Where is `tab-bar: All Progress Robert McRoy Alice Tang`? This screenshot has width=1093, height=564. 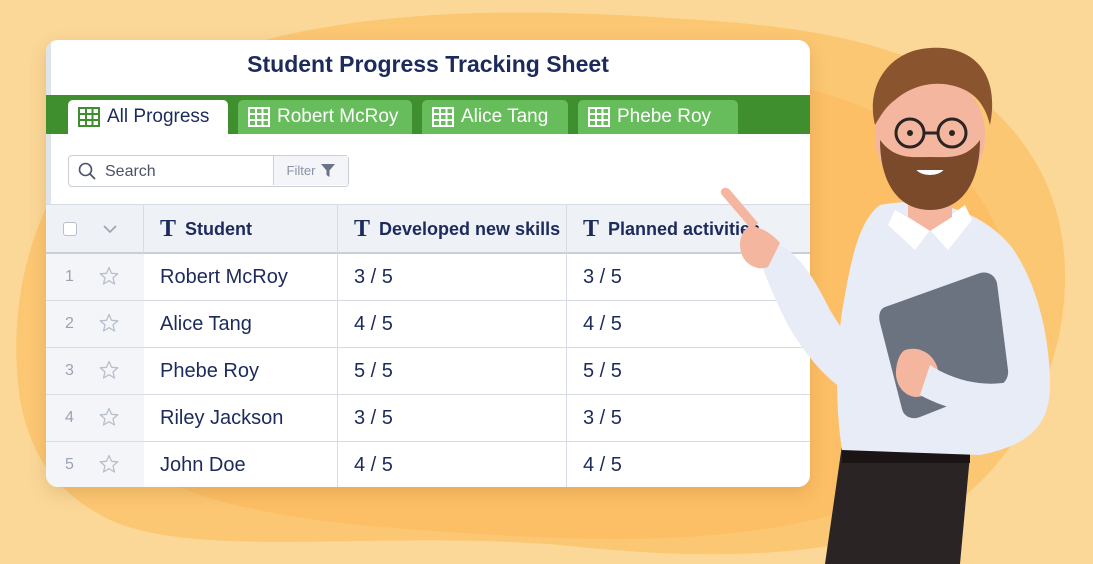 tab-bar: All Progress Robert McRoy Alice Tang is located at coordinates (428, 114).